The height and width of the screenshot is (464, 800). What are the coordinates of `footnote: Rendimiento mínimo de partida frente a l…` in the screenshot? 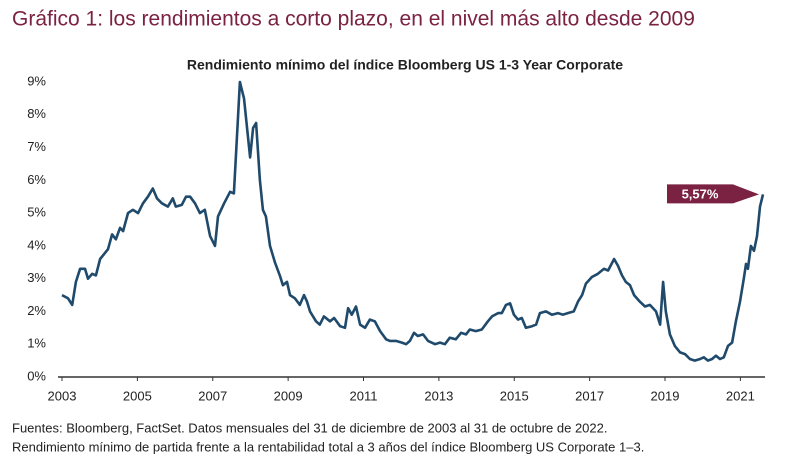 It's located at (328, 446).